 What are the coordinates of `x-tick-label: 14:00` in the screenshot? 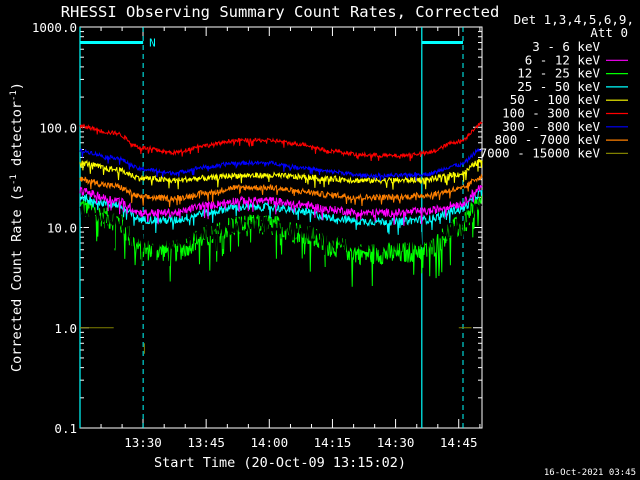 It's located at (269, 442).